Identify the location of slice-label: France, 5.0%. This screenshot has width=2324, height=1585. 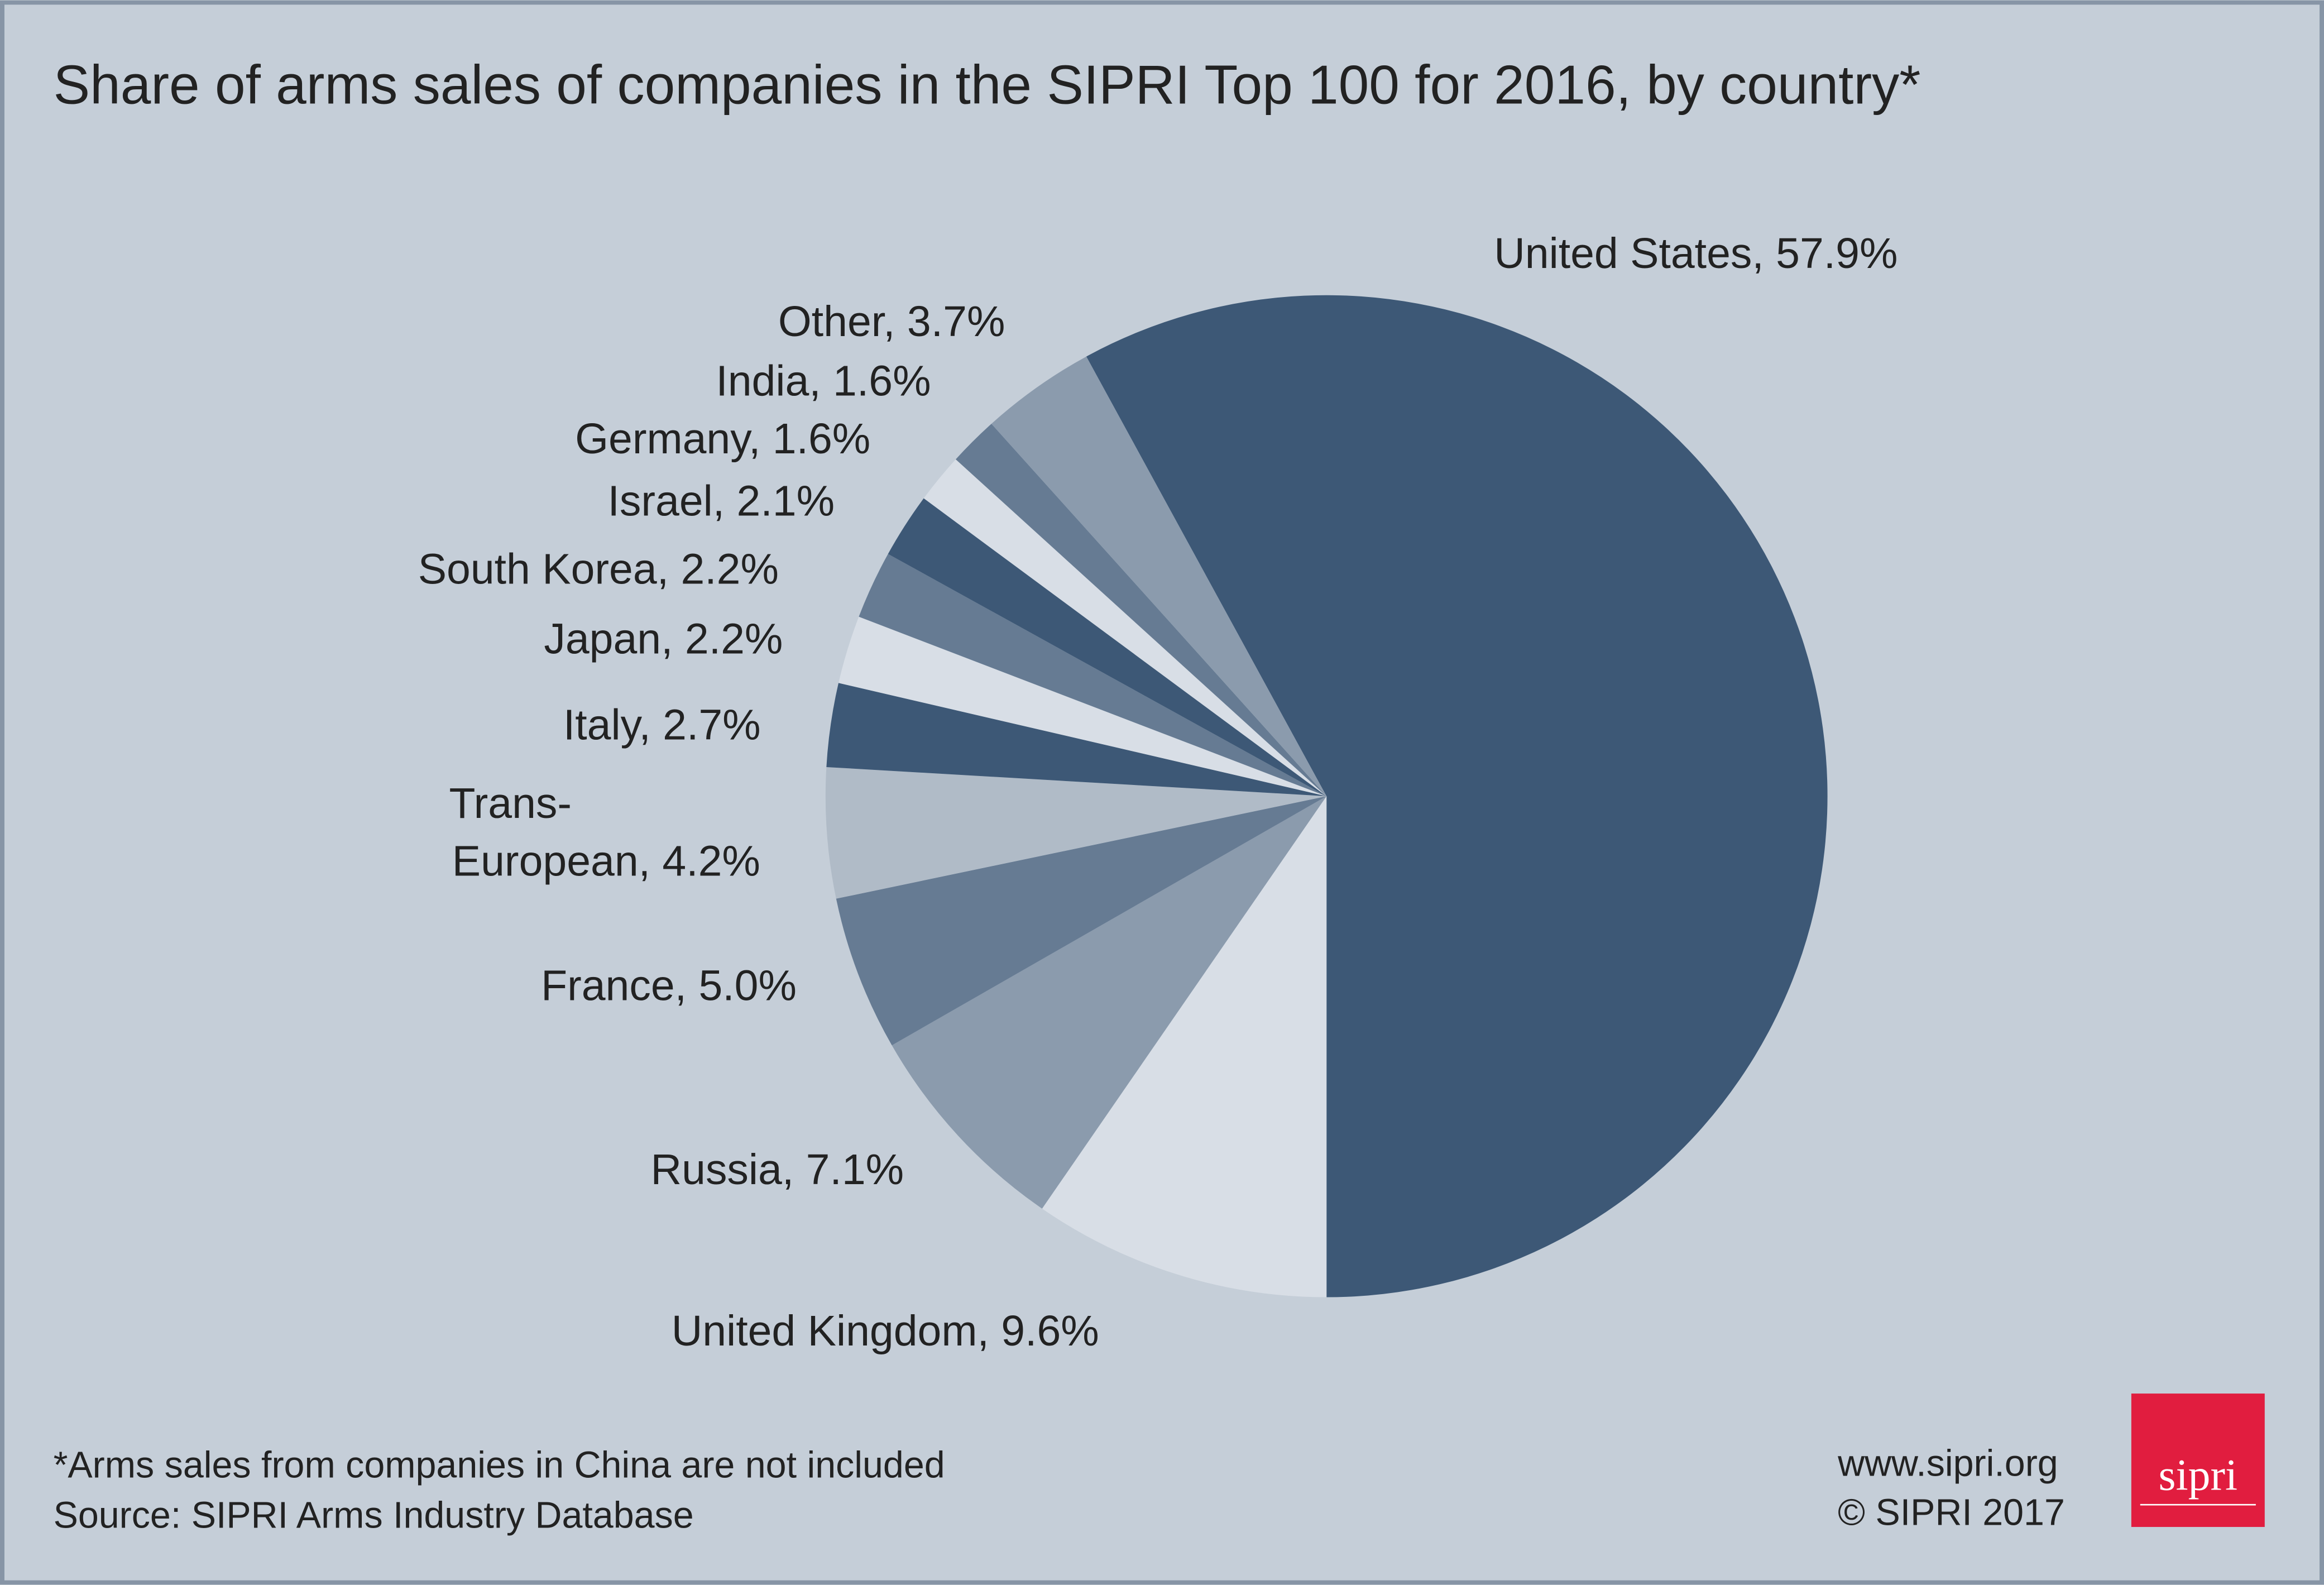
(669, 986).